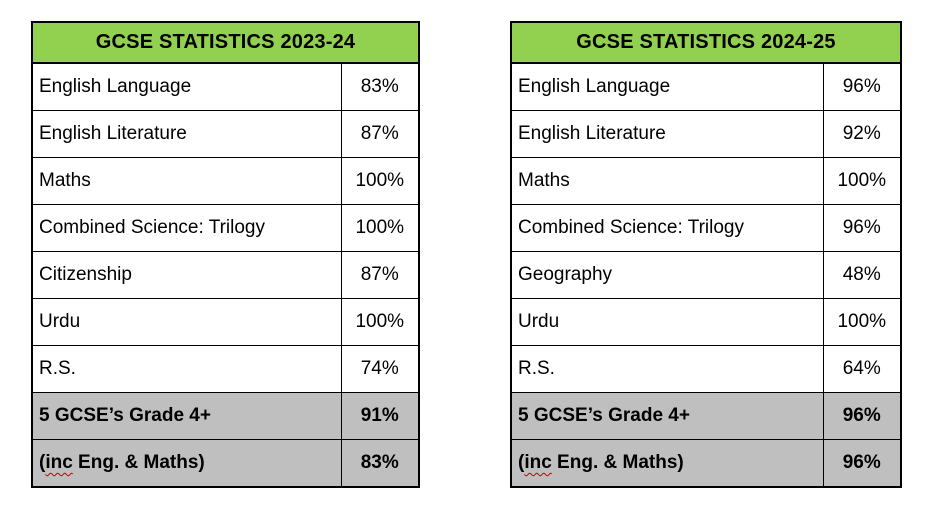 This screenshot has height=520, width=946. I want to click on value-cell: 64%, so click(862, 369).